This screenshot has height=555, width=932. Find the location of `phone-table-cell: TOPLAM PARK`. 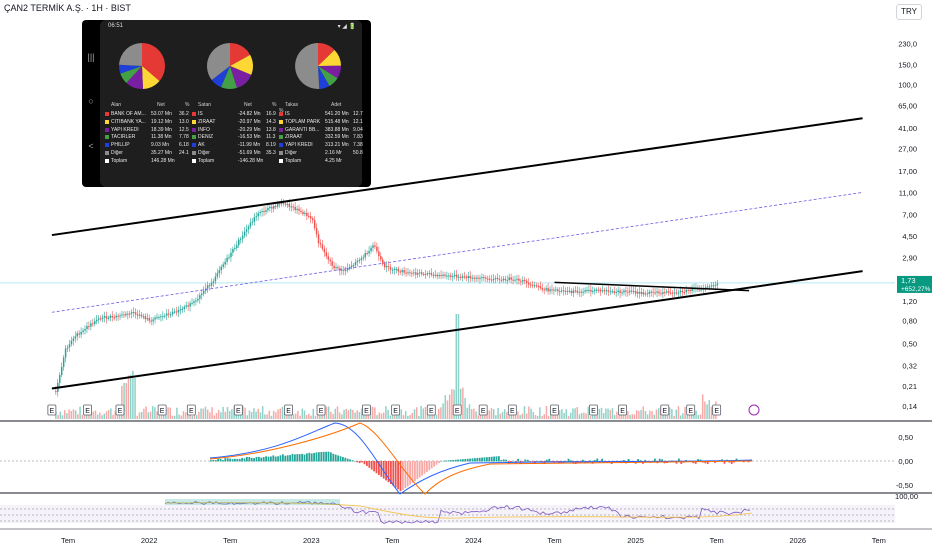

phone-table-cell: TOPLAM PARK is located at coordinates (303, 121).